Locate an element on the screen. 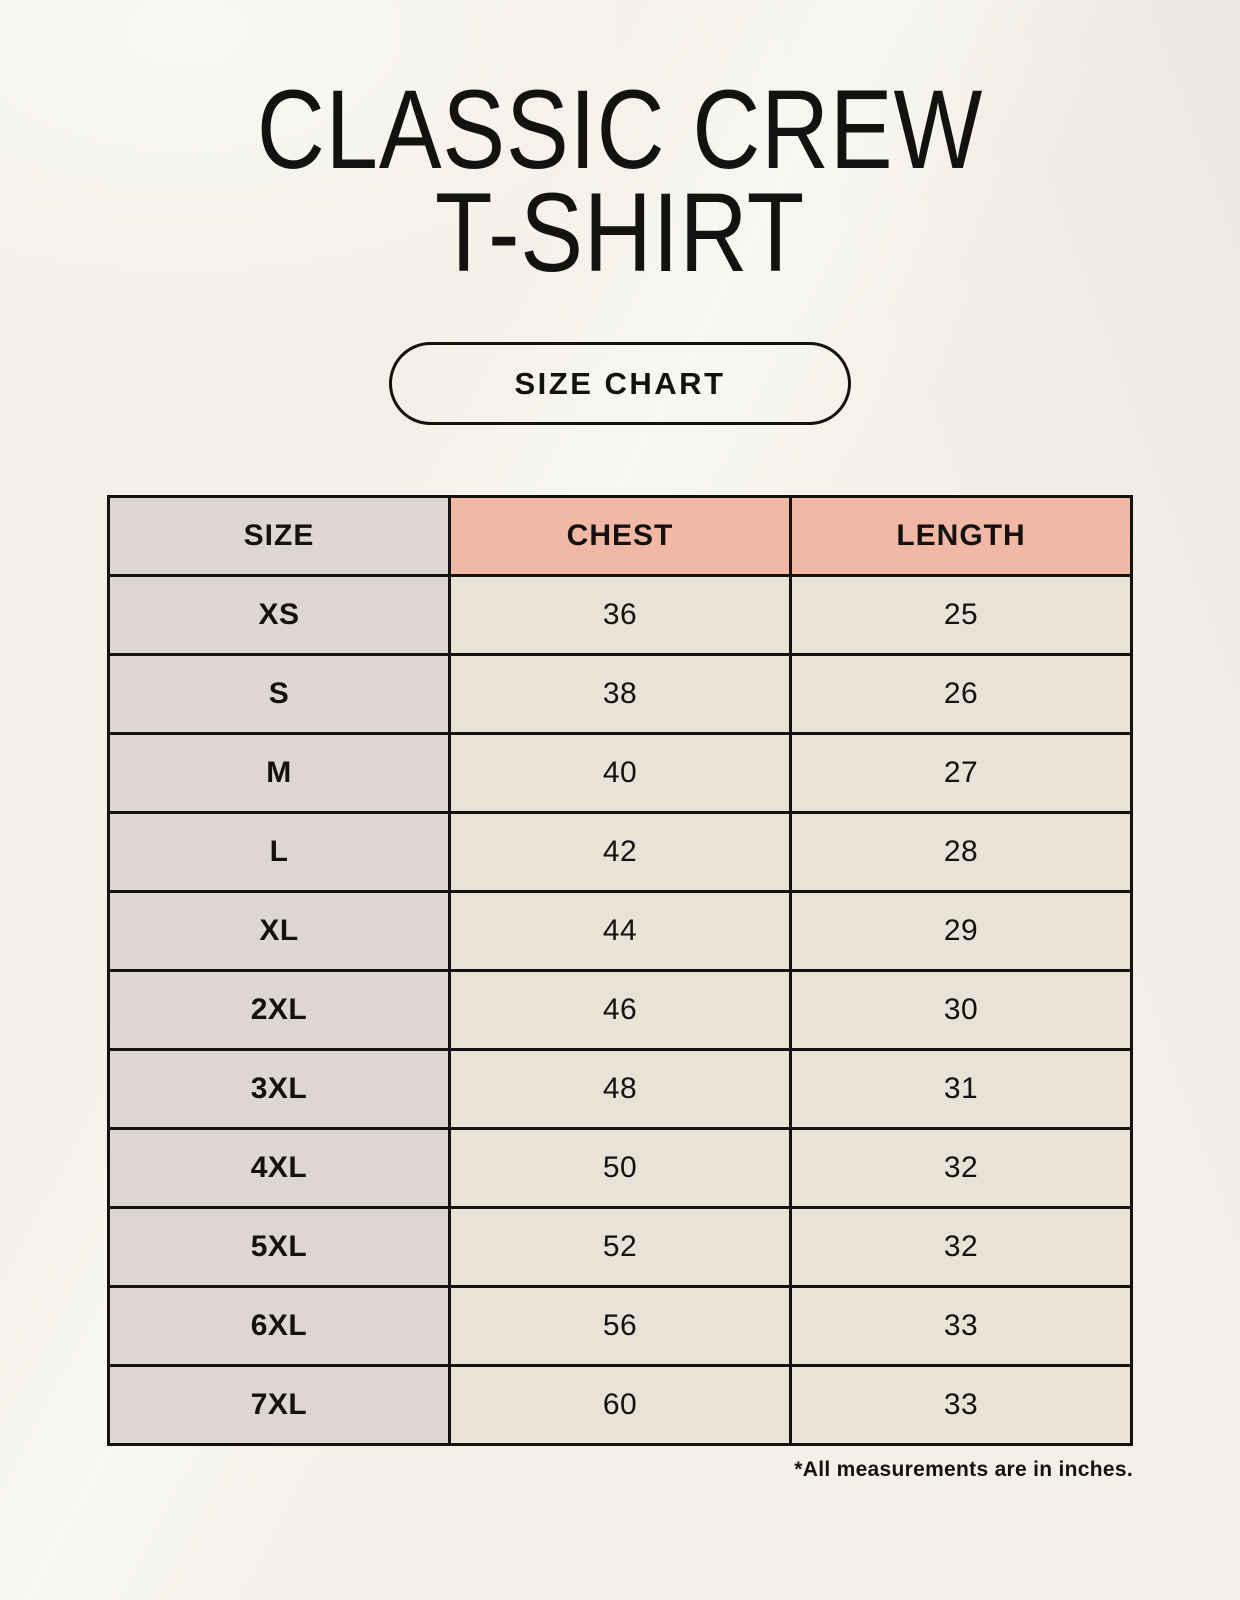 Image resolution: width=1240 pixels, height=1600 pixels. chest-cell: 60 is located at coordinates (620, 1405).